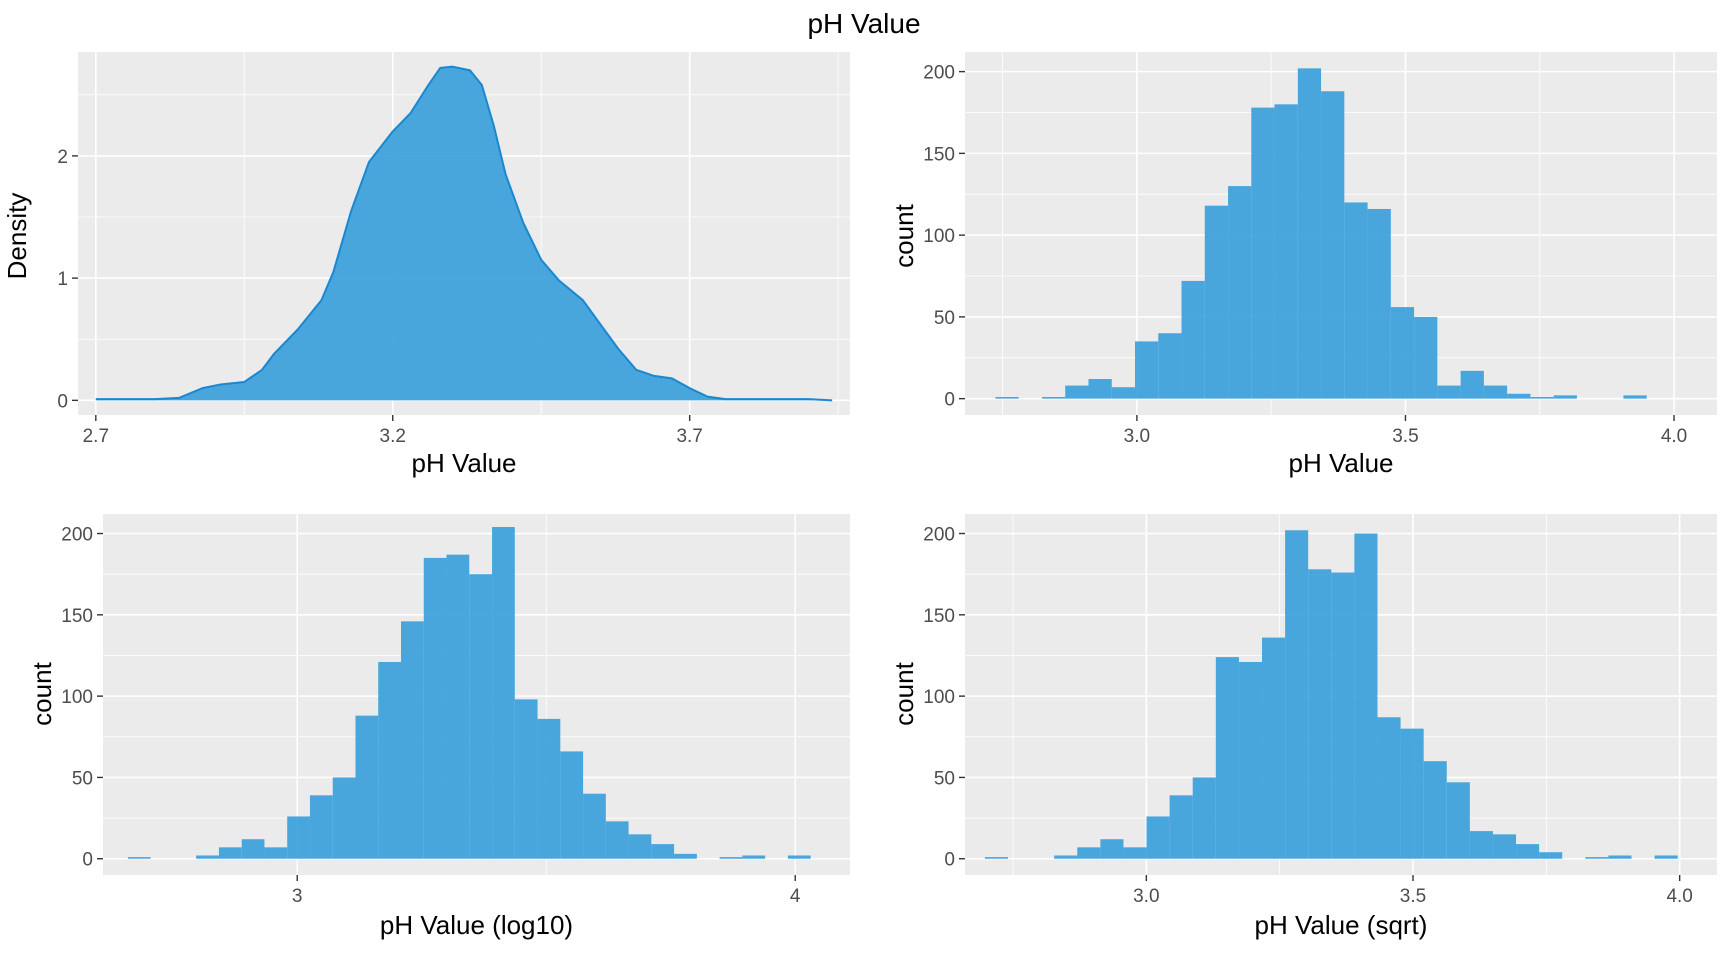 This screenshot has width=1728, height=960. I want to click on x-tick-label: 3, so click(297, 896).